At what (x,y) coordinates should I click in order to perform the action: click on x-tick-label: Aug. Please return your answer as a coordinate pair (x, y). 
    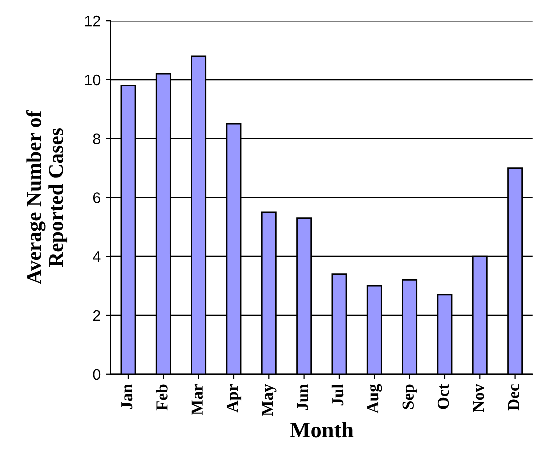
    Looking at the image, I should click on (375, 399).